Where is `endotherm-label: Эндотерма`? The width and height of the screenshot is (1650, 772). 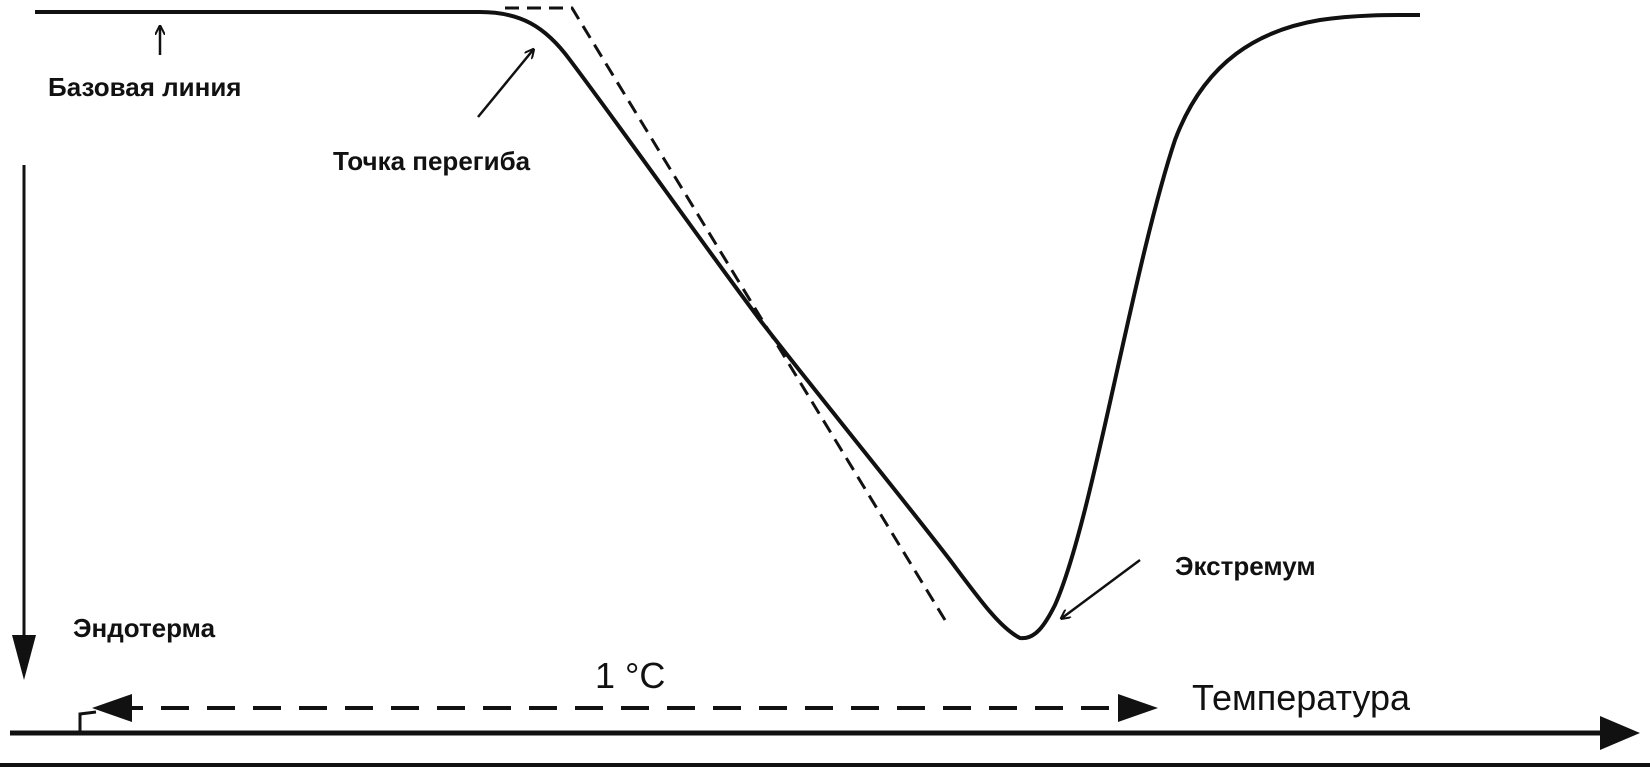 endotherm-label: Эндотерма is located at coordinates (144, 628).